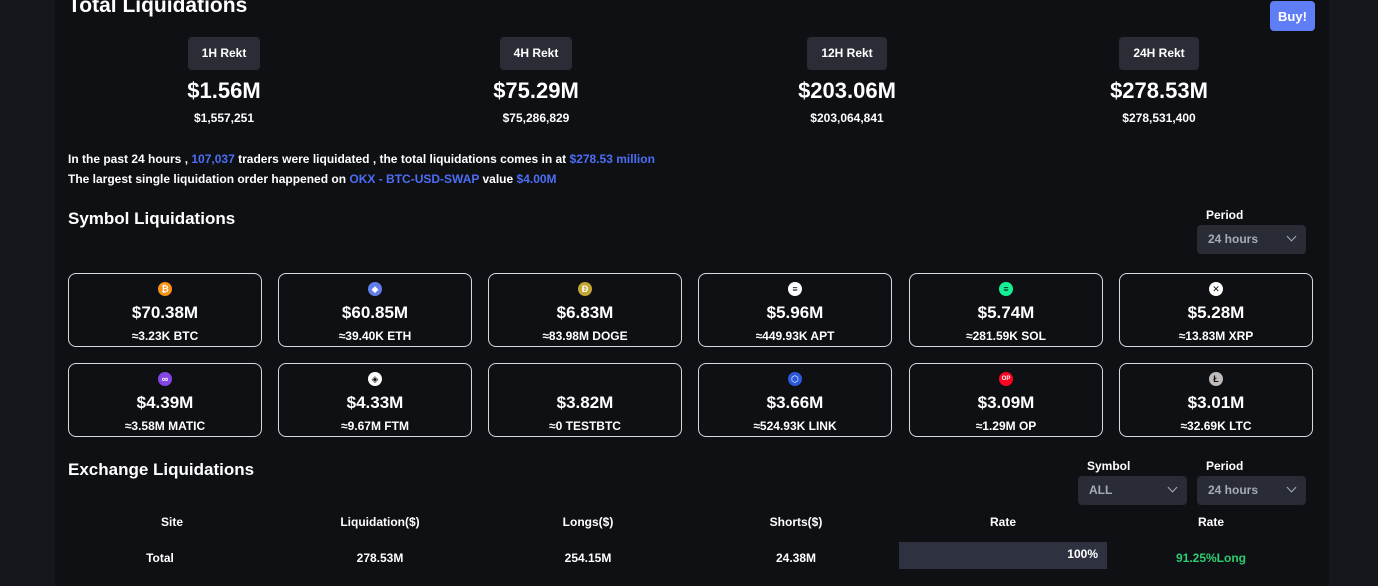 This screenshot has height=586, width=1378. I want to click on rekt-exact: $278,531,400, so click(1159, 118).